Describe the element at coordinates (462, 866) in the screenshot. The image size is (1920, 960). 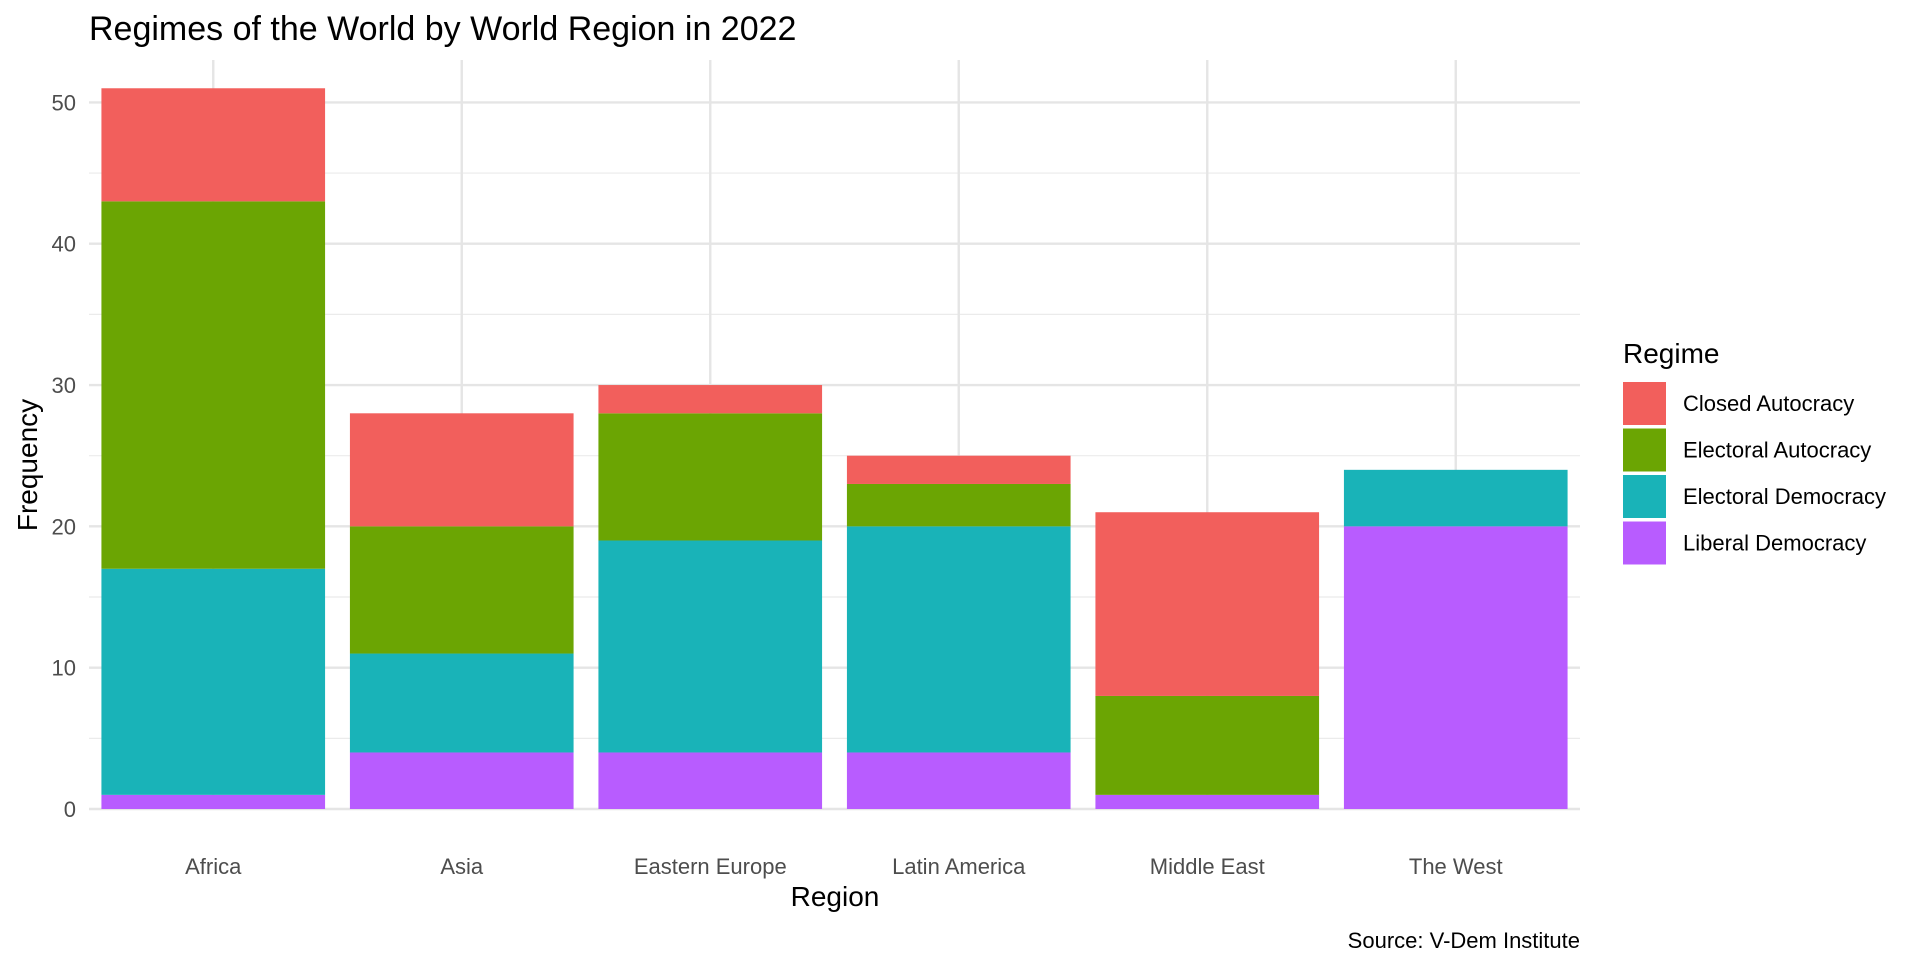
I see `x-tick-label: Asia` at that location.